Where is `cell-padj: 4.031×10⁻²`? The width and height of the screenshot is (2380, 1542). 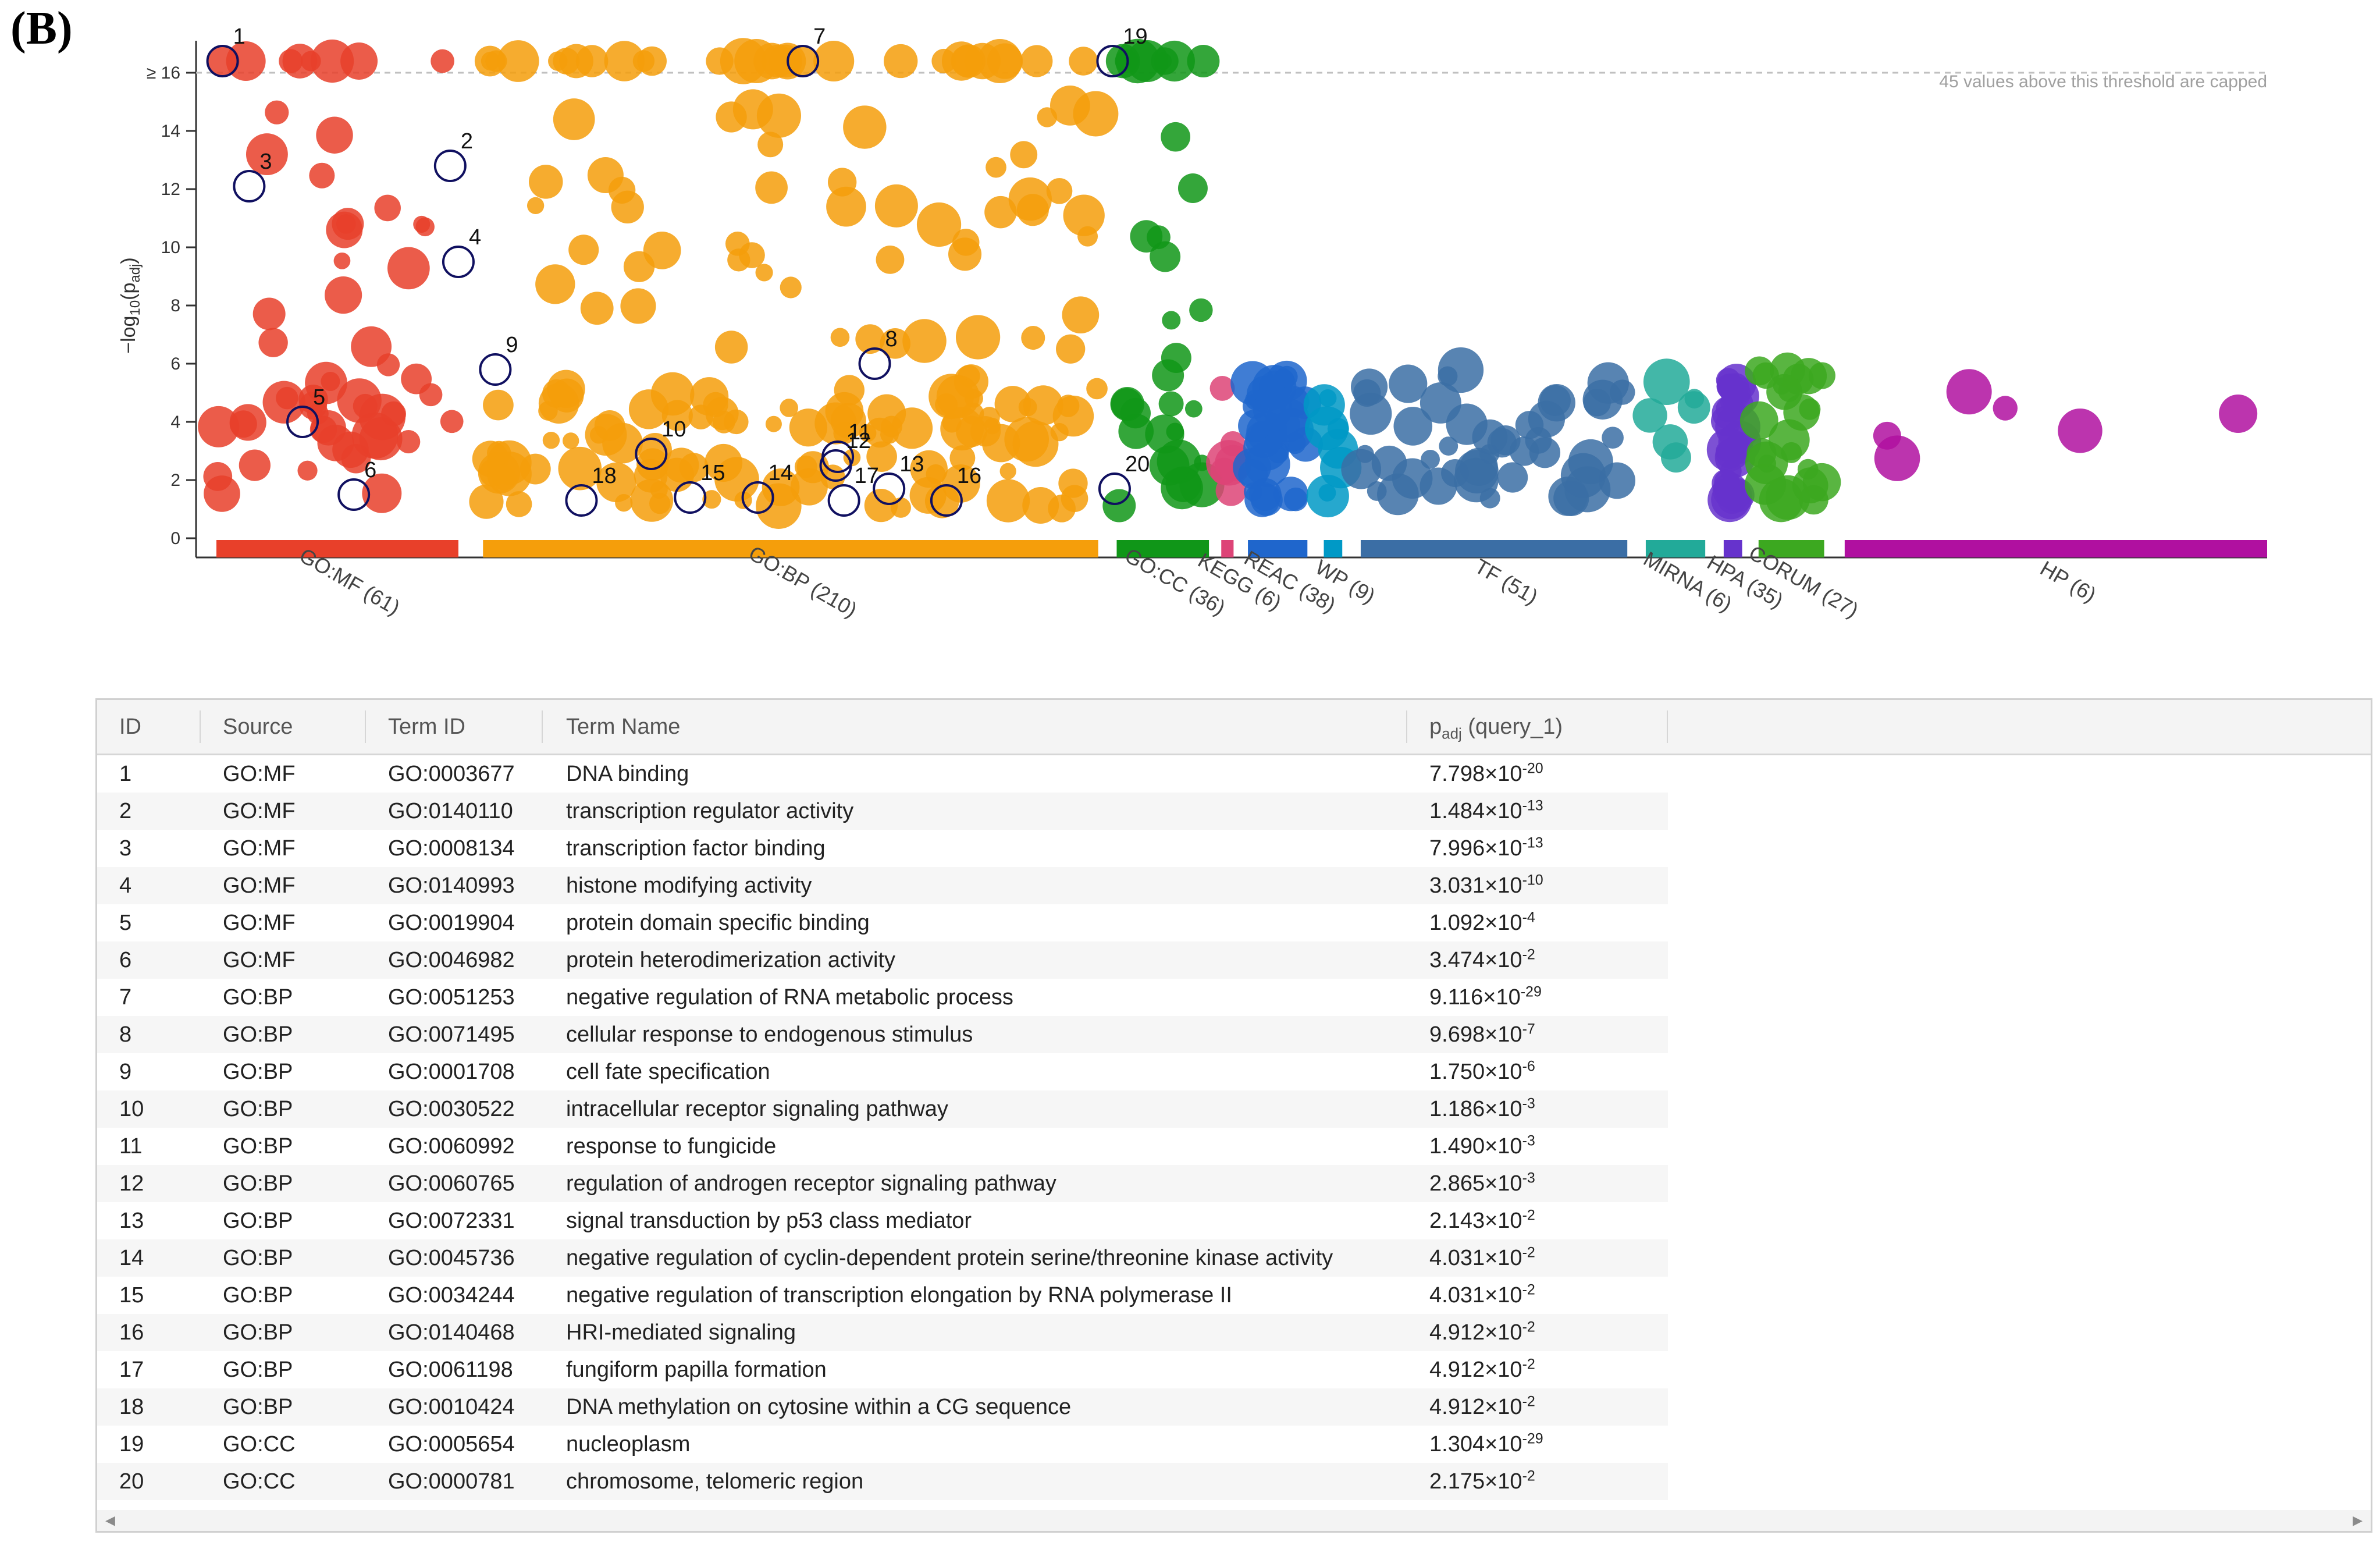 cell-padj: 4.031×10⁻² is located at coordinates (1482, 1295).